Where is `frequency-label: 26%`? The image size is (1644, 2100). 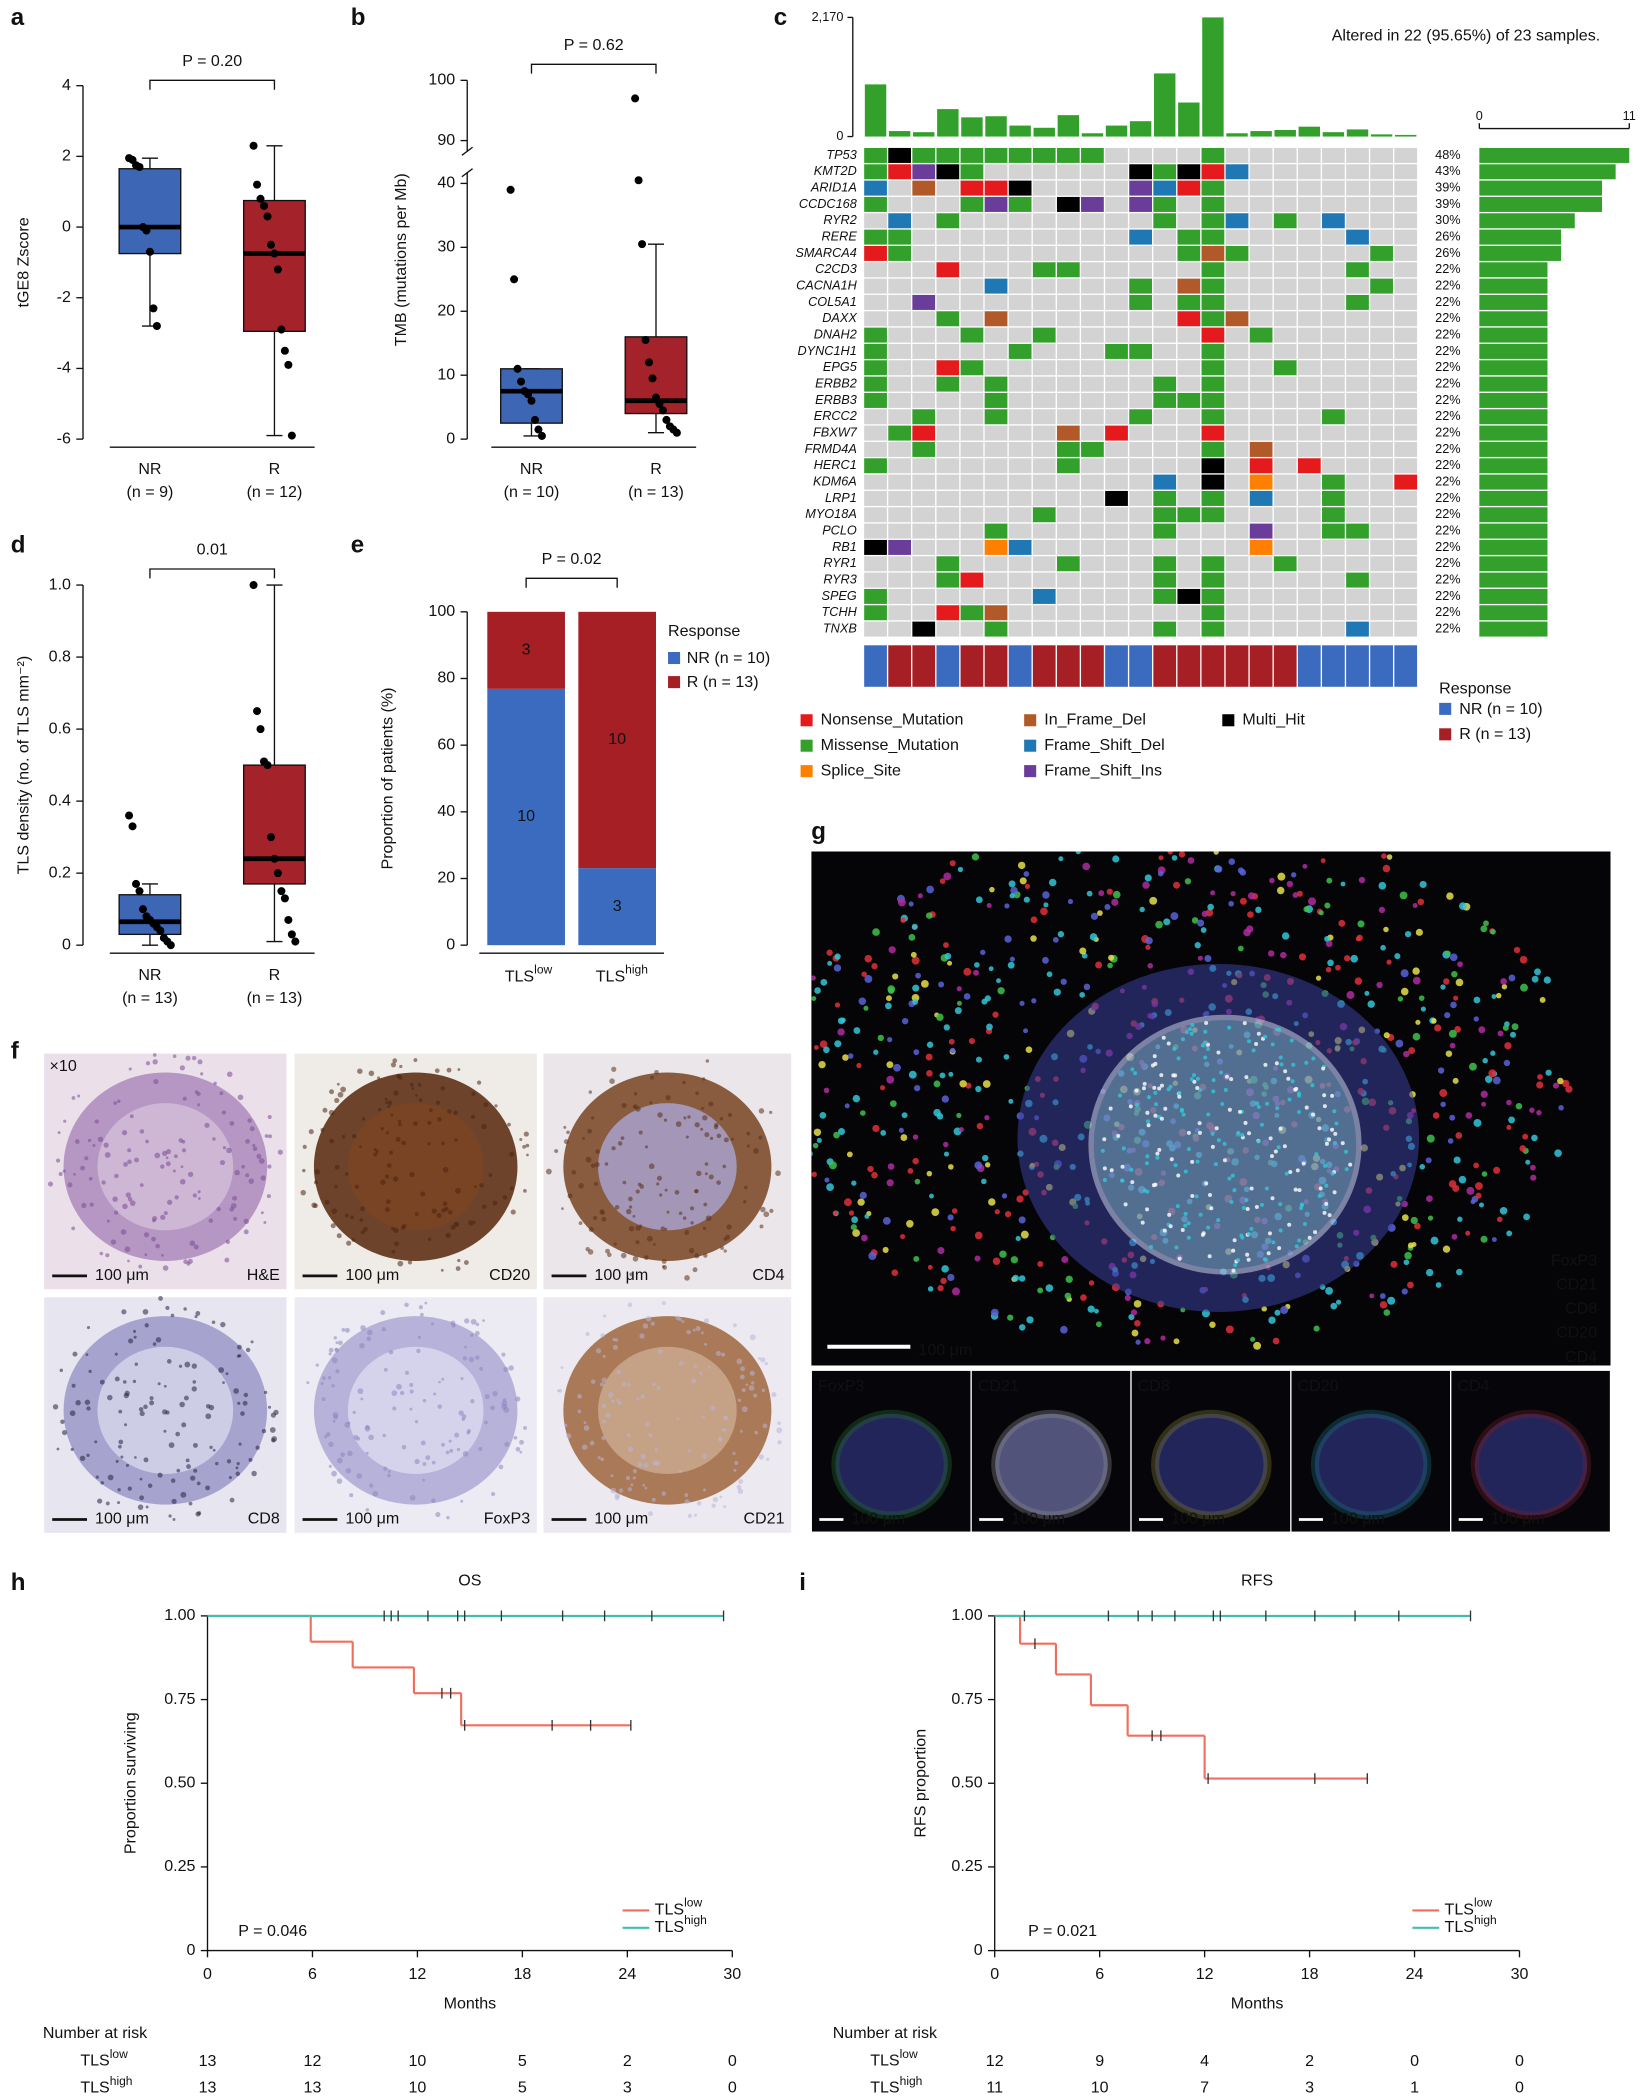
frequency-label: 26% is located at coordinates (1447, 235).